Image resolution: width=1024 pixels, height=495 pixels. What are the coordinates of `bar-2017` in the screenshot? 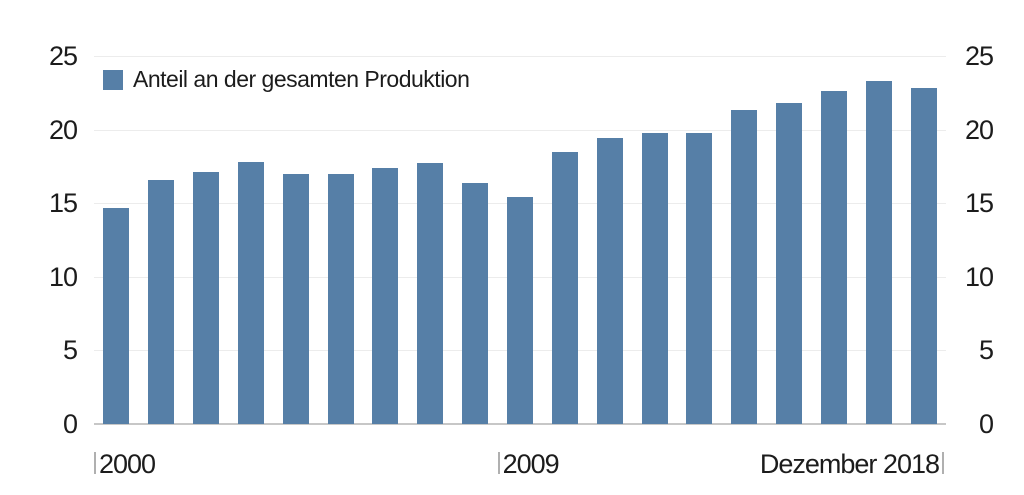 It's located at (878, 252).